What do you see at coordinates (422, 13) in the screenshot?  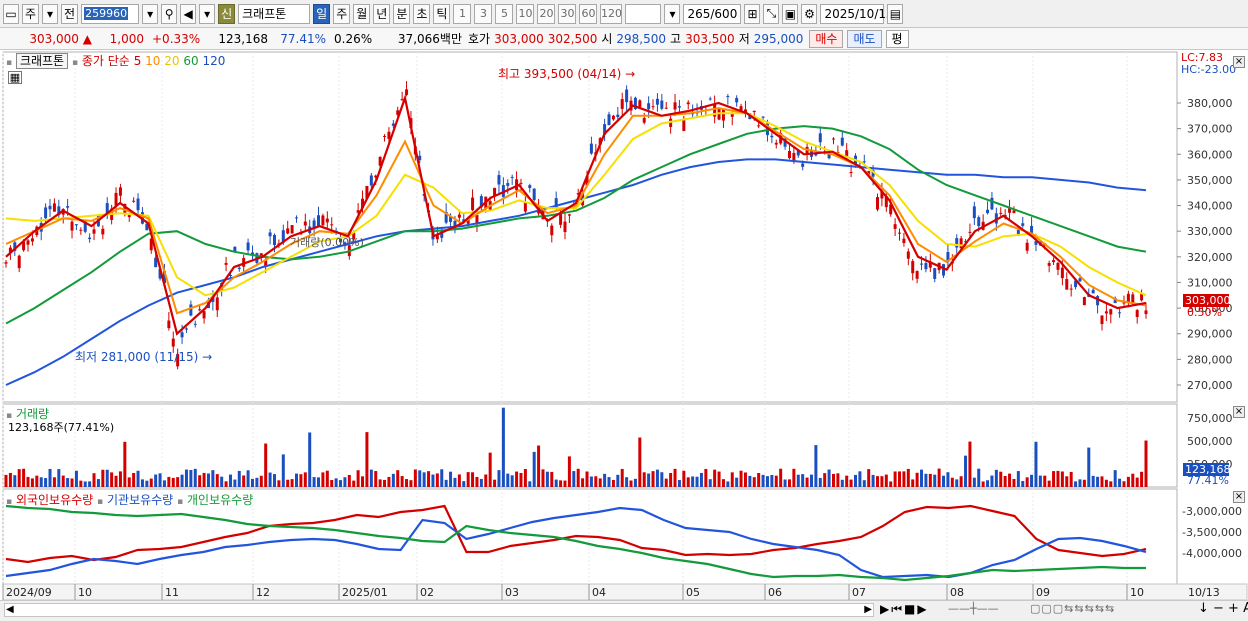 I see `tab-second: 초` at bounding box center [422, 13].